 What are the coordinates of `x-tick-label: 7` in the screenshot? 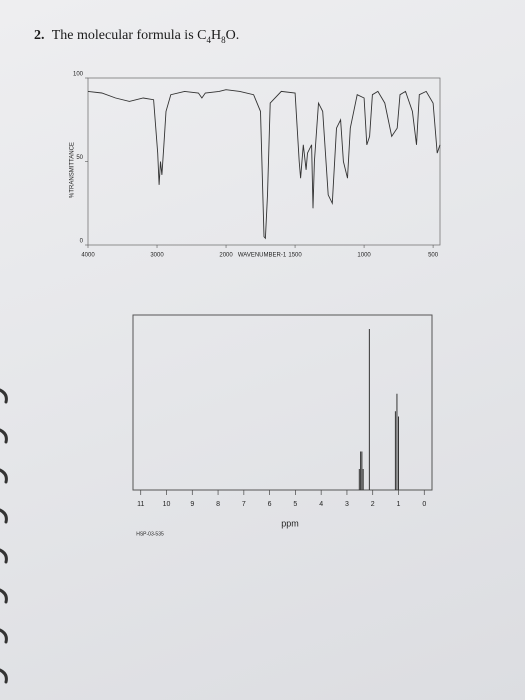 It's located at (244, 504).